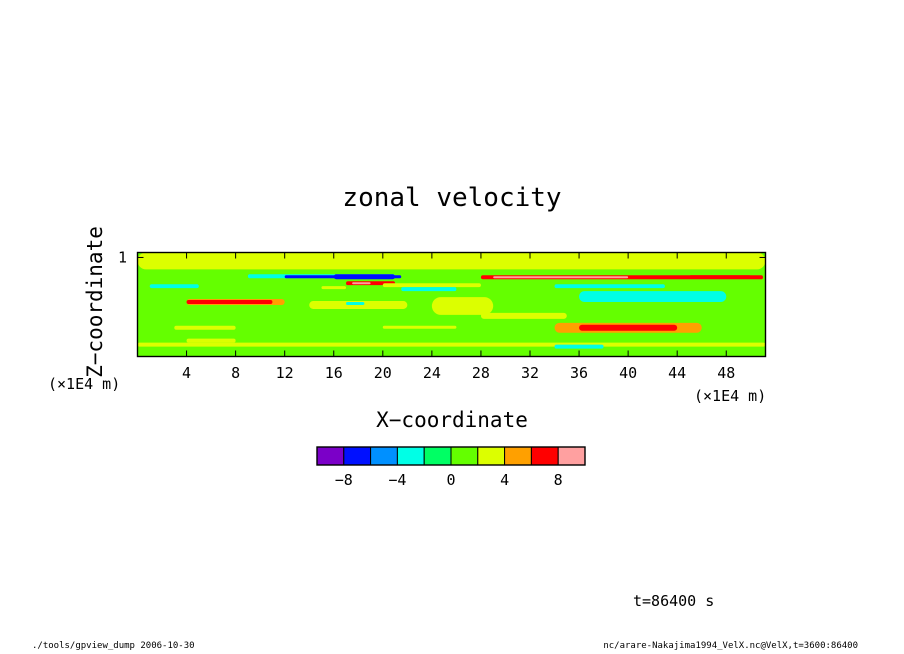 The height and width of the screenshot is (654, 904). What do you see at coordinates (122, 257) in the screenshot?
I see `y-tick-label: 1` at bounding box center [122, 257].